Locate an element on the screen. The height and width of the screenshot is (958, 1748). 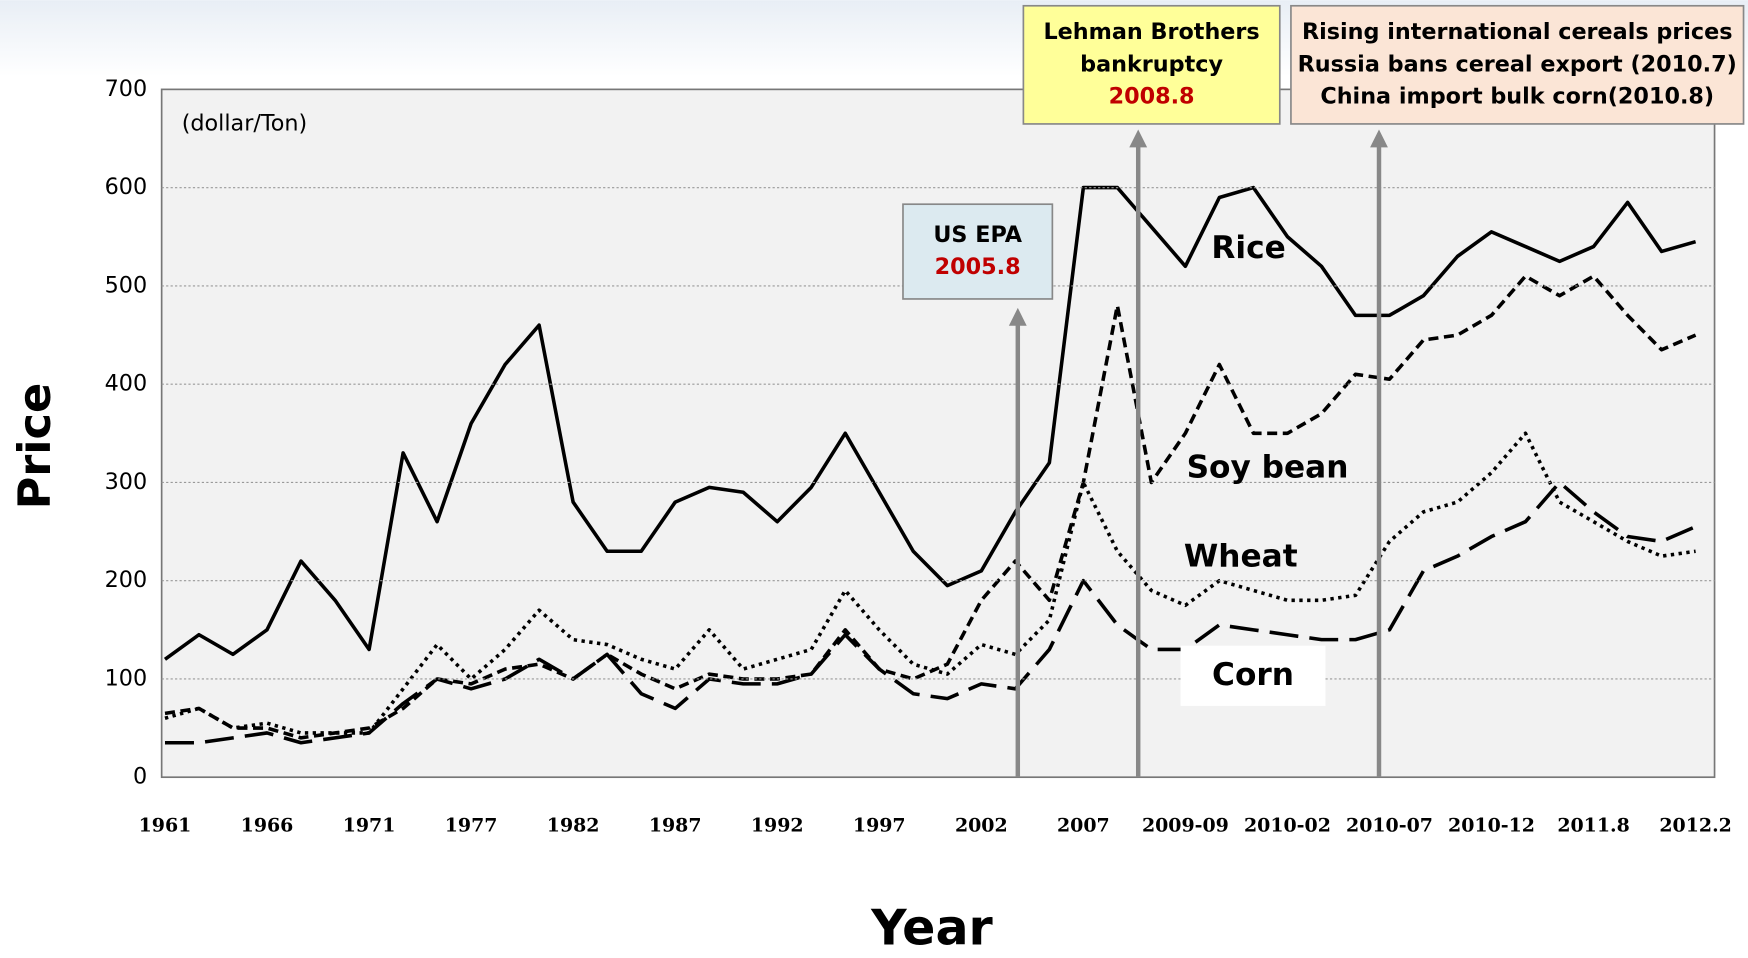
y-tick-label: 200 is located at coordinates (126, 580).